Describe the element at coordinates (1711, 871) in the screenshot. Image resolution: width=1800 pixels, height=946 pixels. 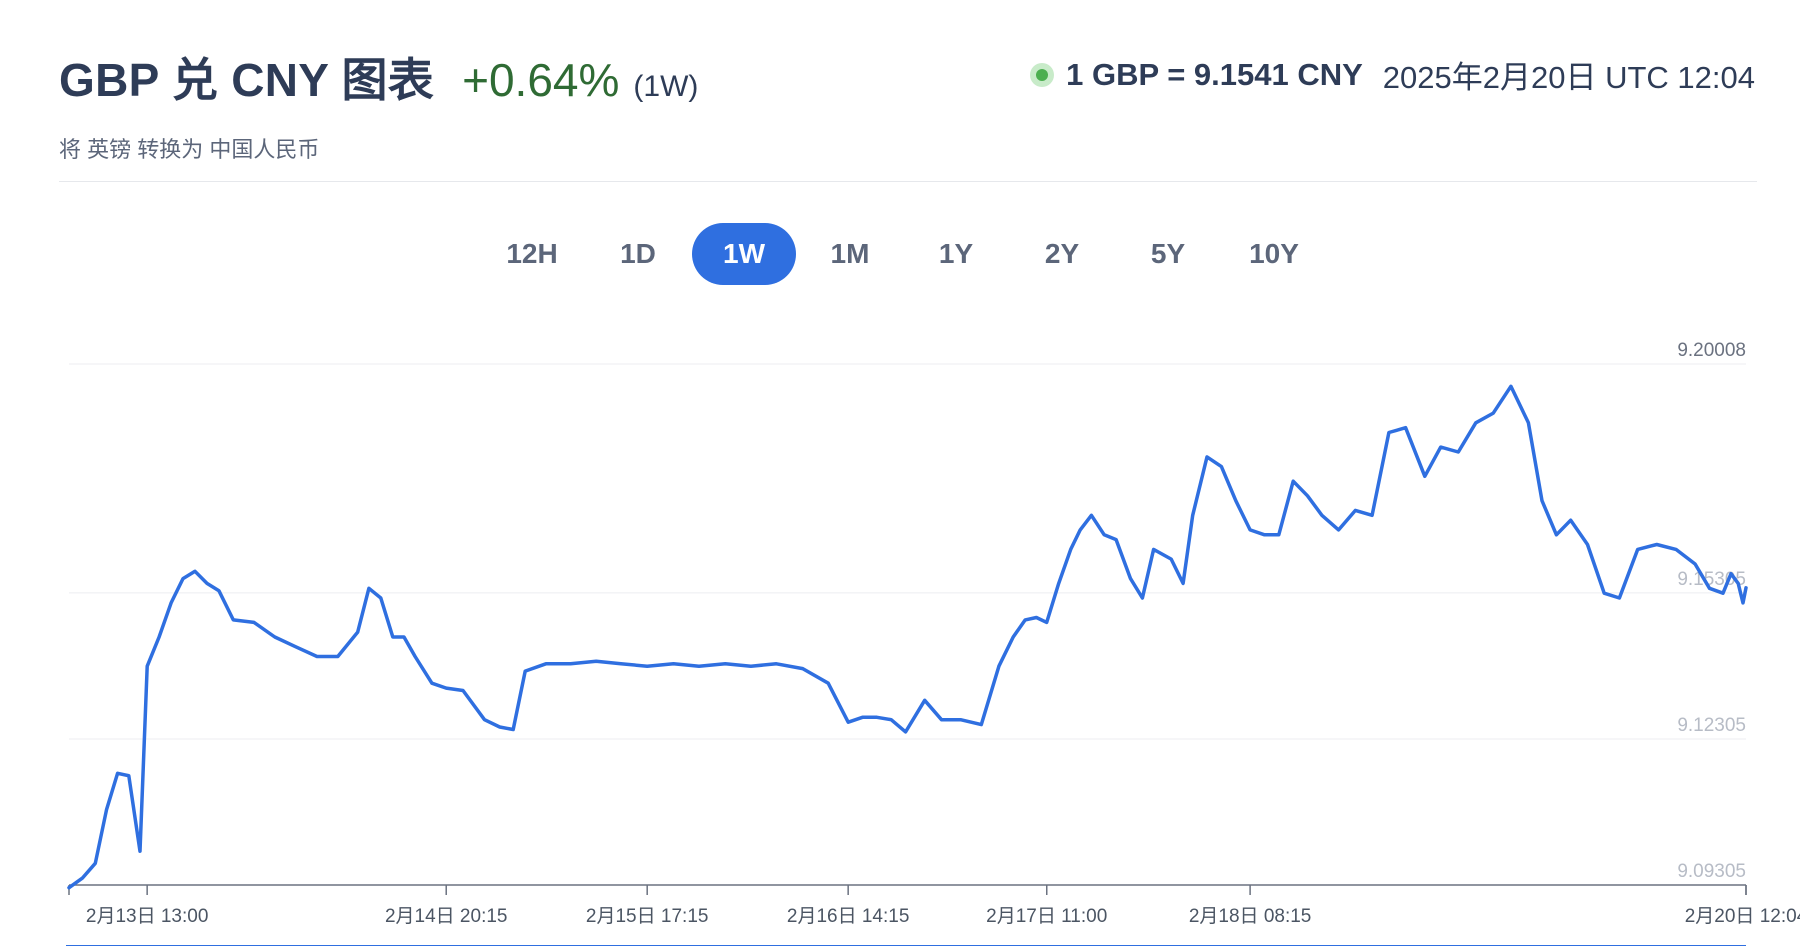
I see `y-tick-label: 9.09305` at that location.